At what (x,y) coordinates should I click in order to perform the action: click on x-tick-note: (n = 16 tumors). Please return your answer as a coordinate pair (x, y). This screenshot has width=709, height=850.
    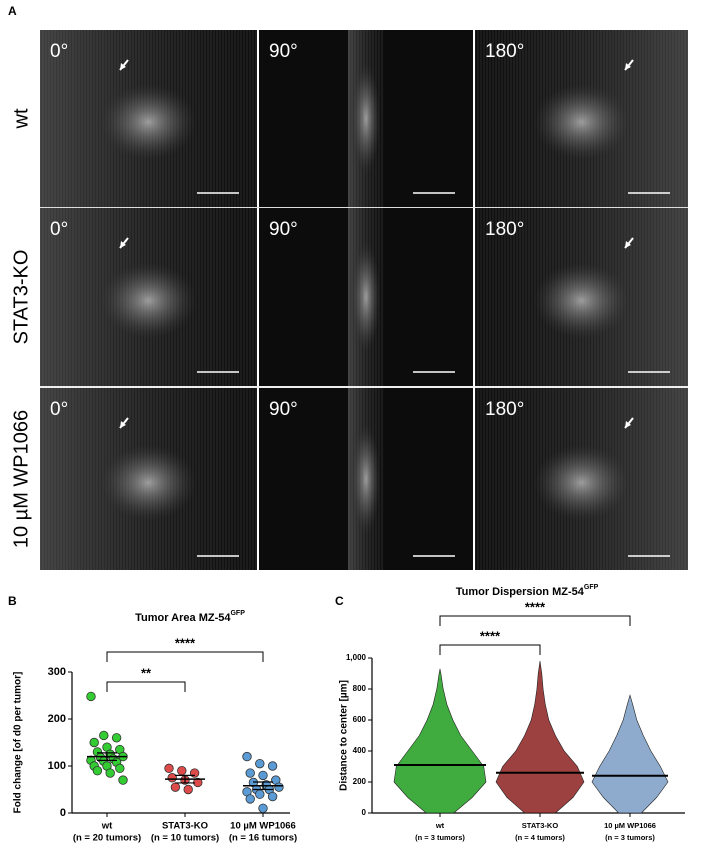
    Looking at the image, I should click on (263, 838).